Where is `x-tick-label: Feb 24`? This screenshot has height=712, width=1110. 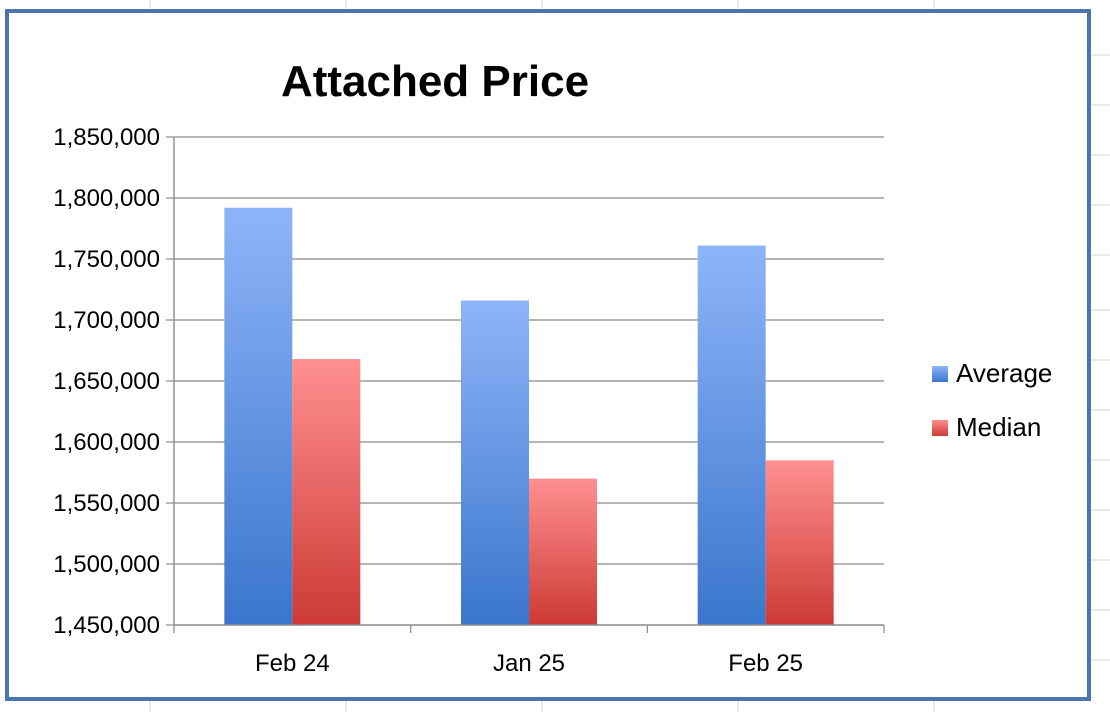 x-tick-label: Feb 24 is located at coordinates (292, 663).